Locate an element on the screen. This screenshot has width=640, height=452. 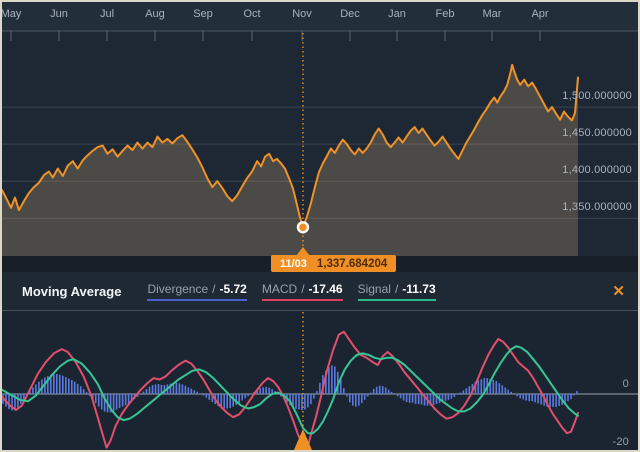
legend-series-name: Signal is located at coordinates (374, 288).